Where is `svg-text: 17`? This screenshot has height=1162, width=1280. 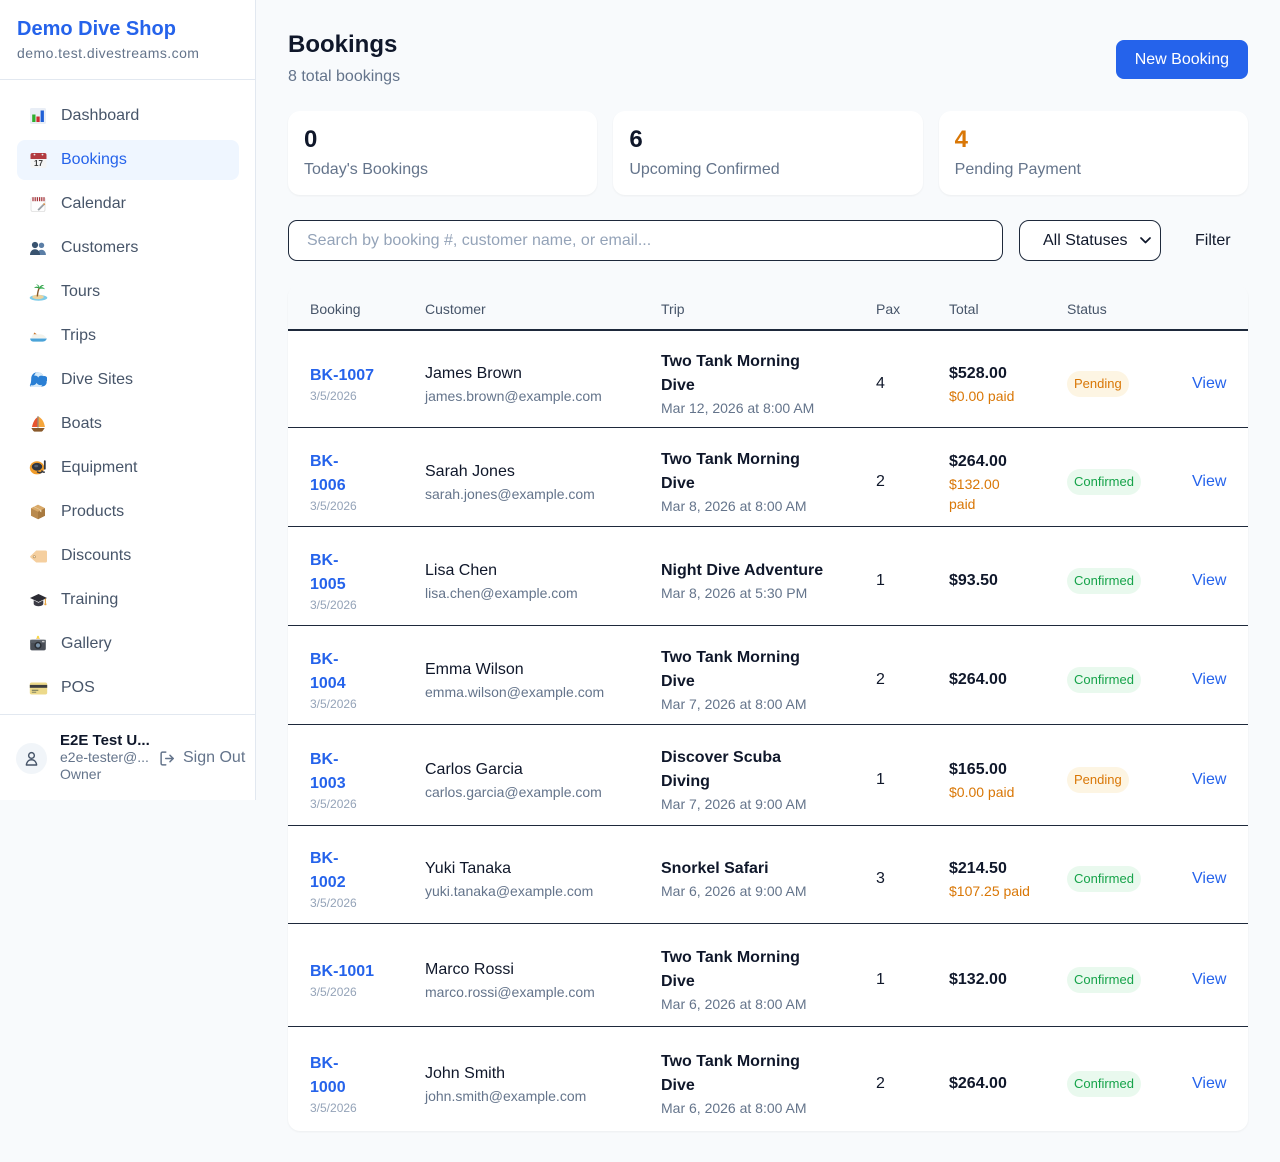 svg-text: 17 is located at coordinates (38, 163).